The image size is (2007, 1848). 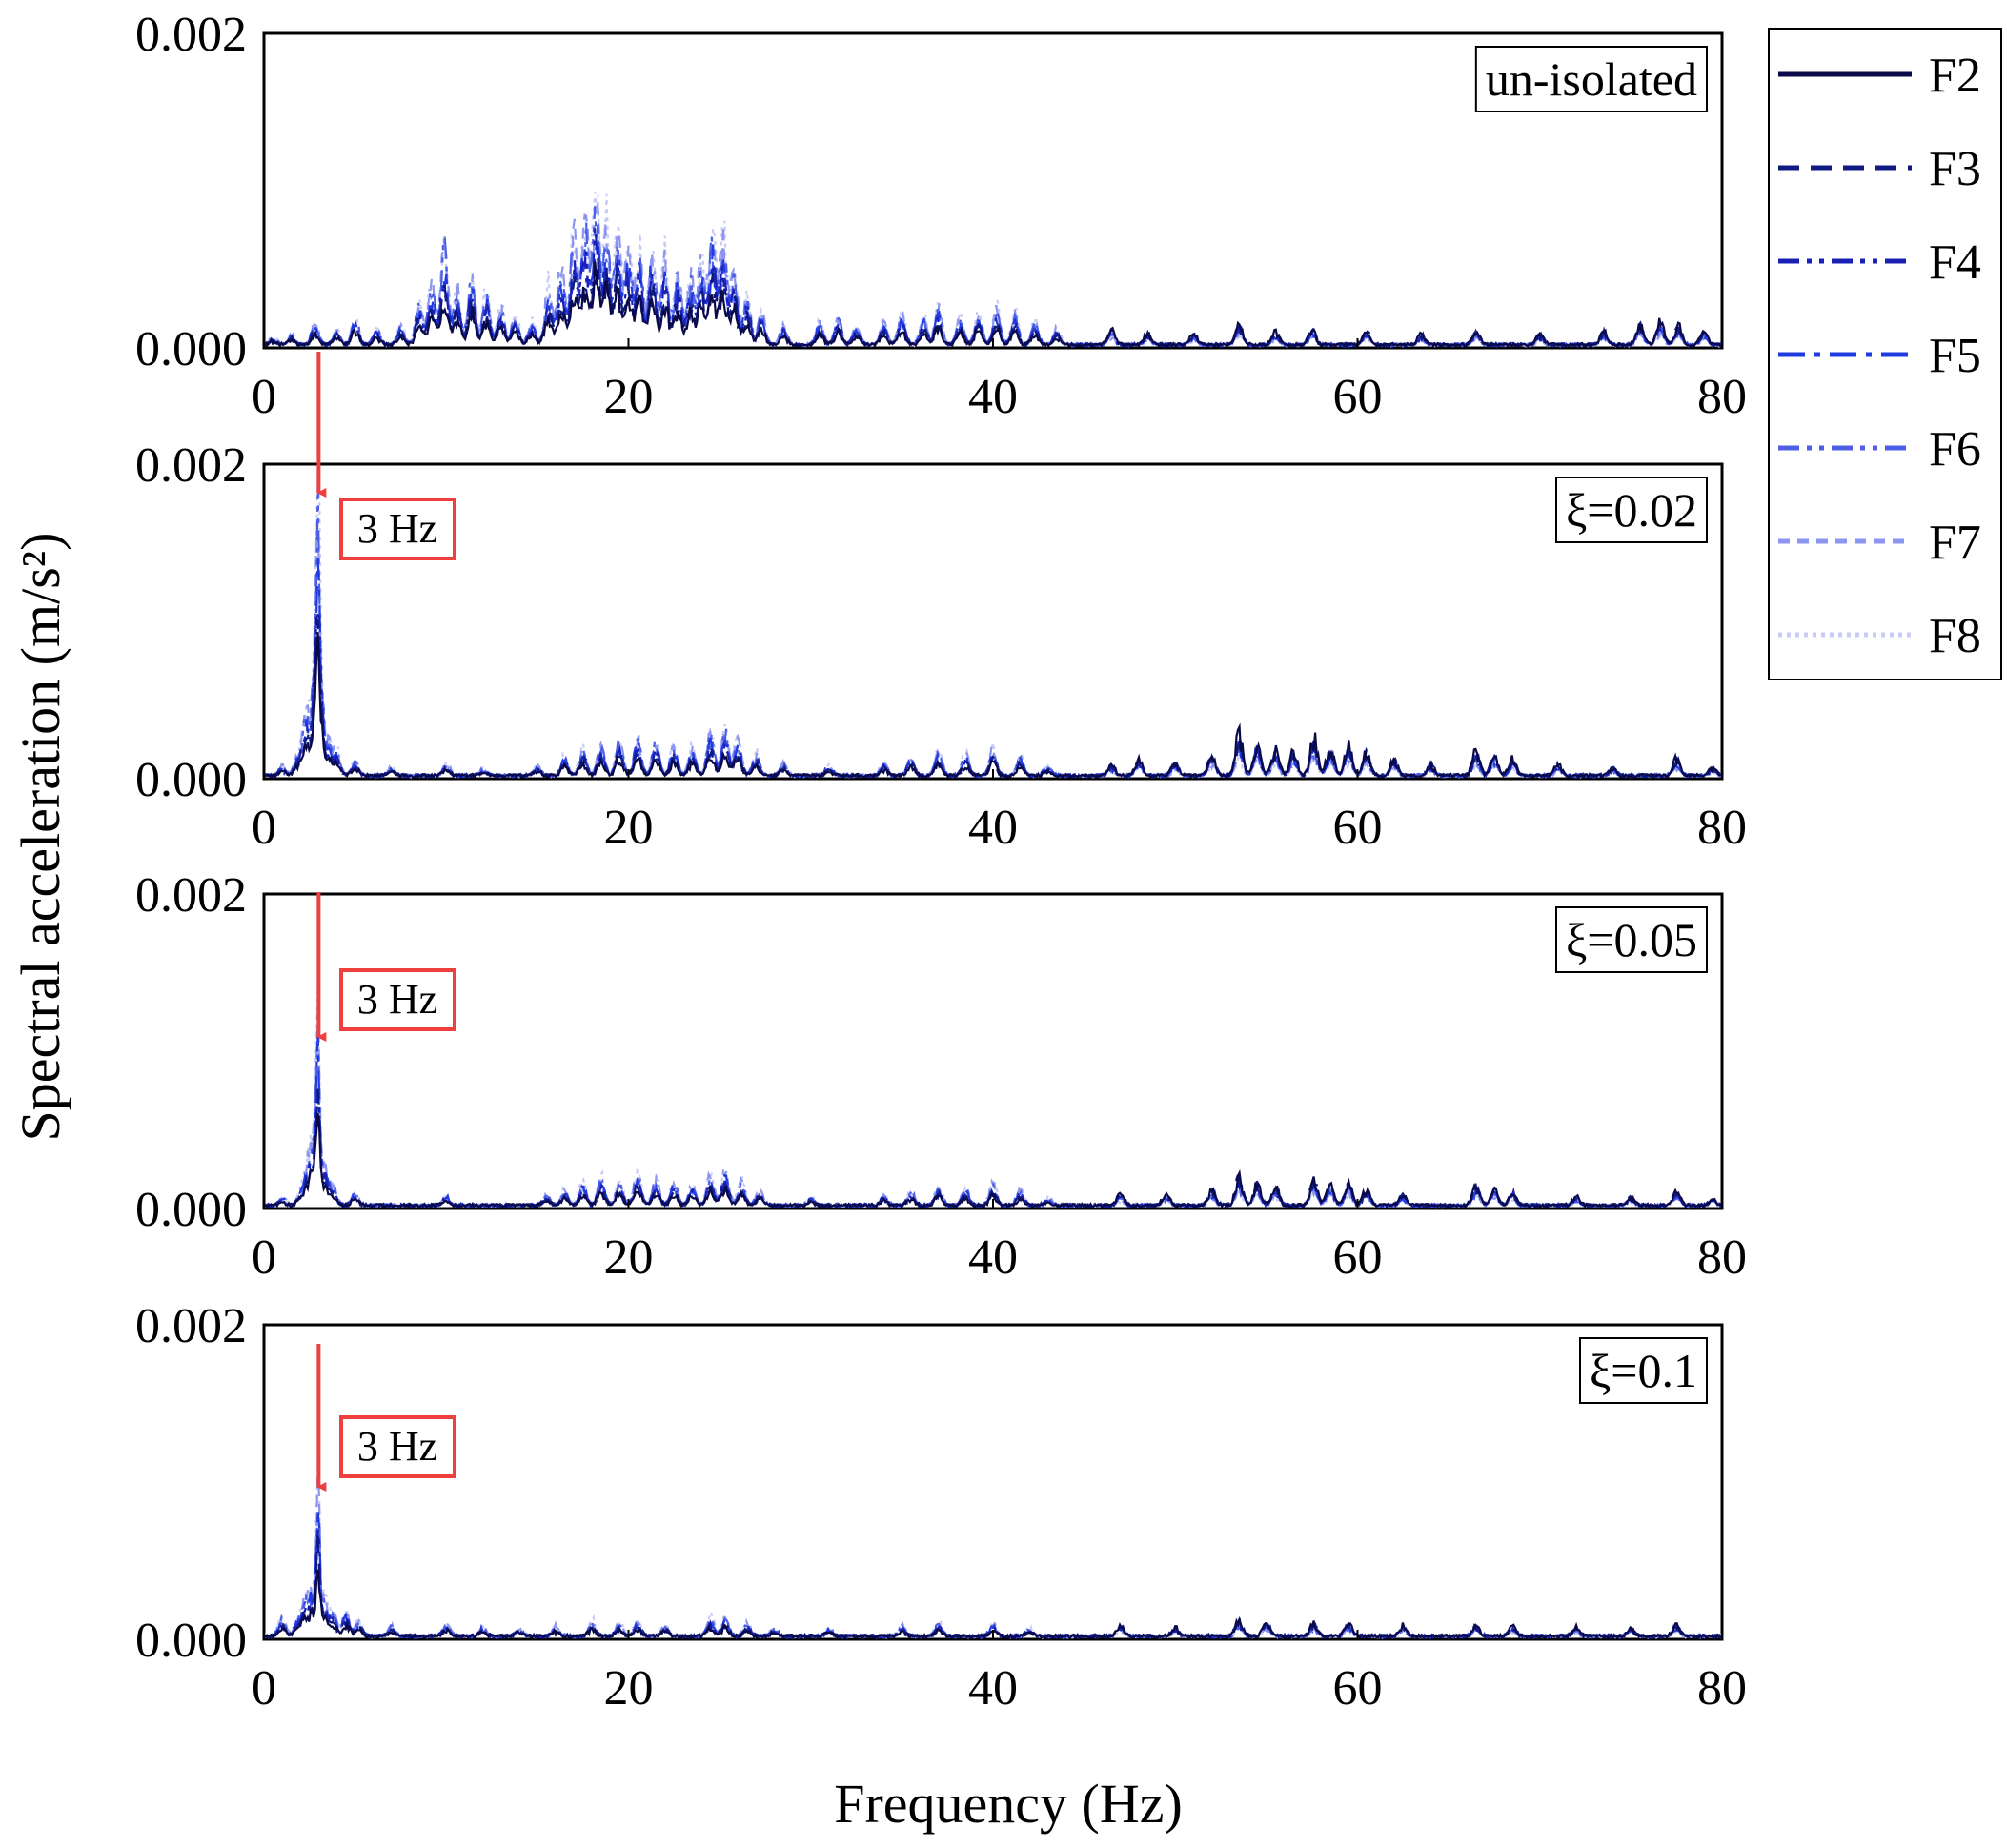 I want to click on y-axis-title: Spectral acceleration (m/s²), so click(x=40, y=838).